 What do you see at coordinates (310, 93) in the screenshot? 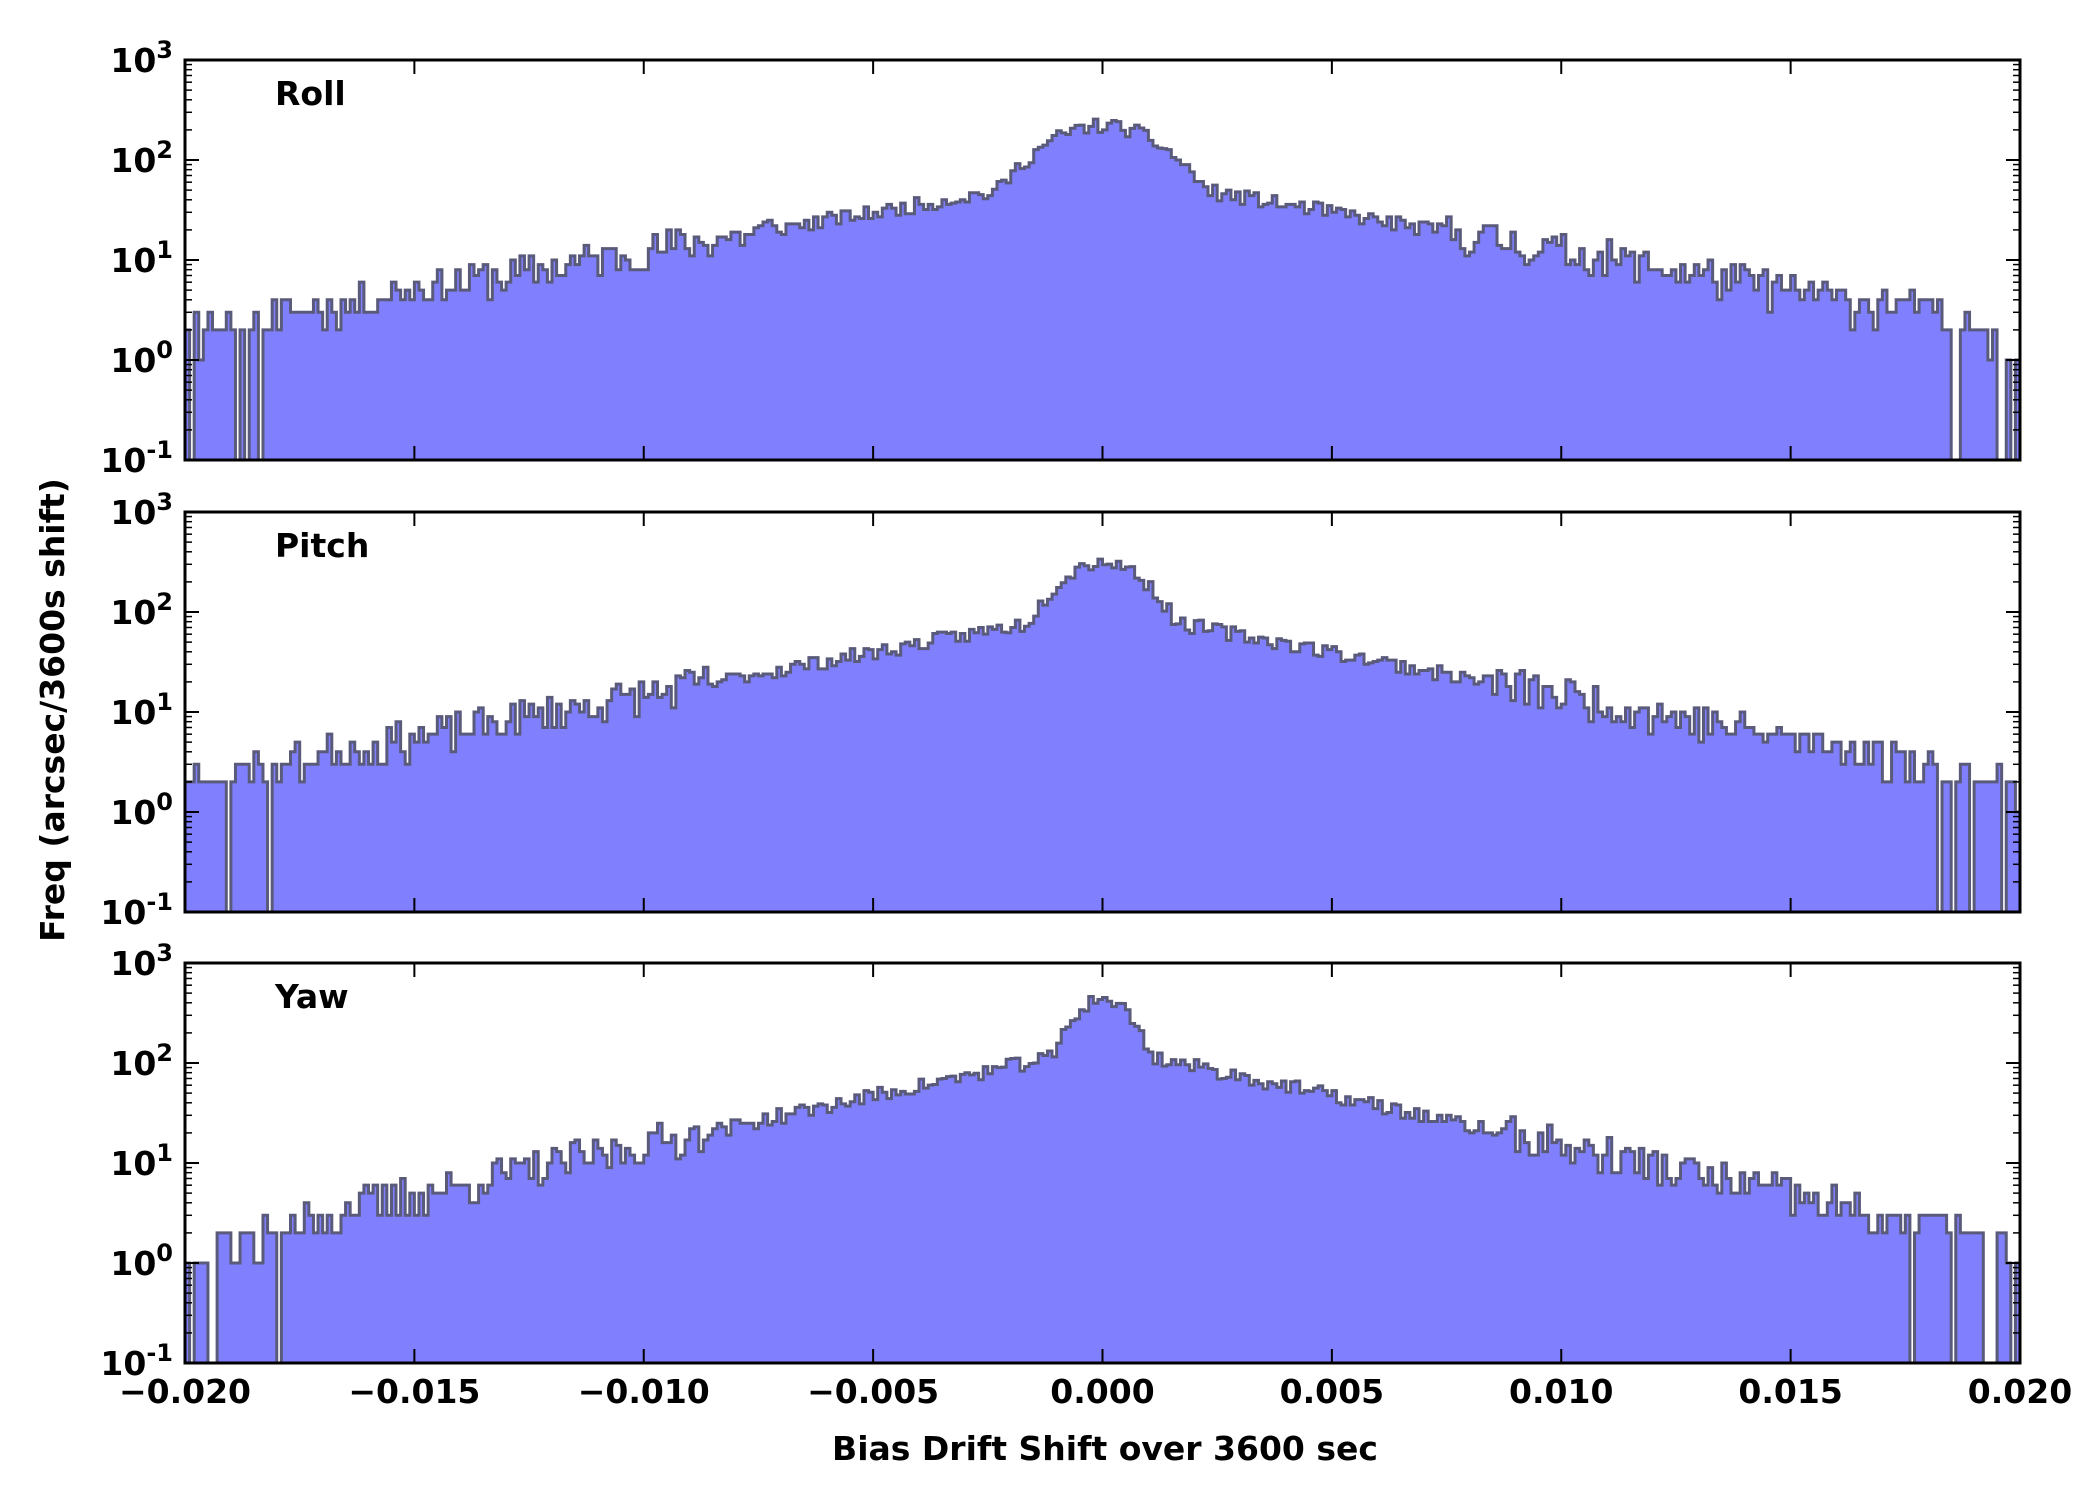
I see `panel-title-roll: Roll` at bounding box center [310, 93].